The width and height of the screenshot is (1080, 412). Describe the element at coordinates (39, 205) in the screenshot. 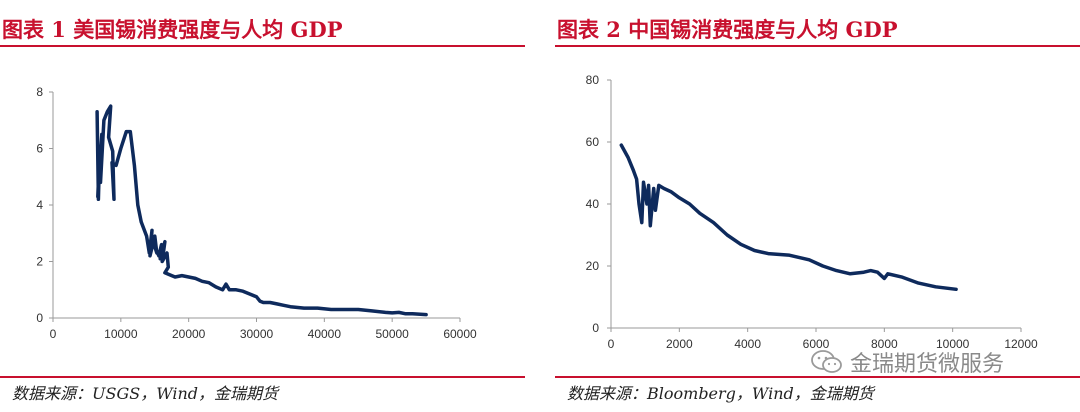

I see `y-tick-label: 4` at that location.